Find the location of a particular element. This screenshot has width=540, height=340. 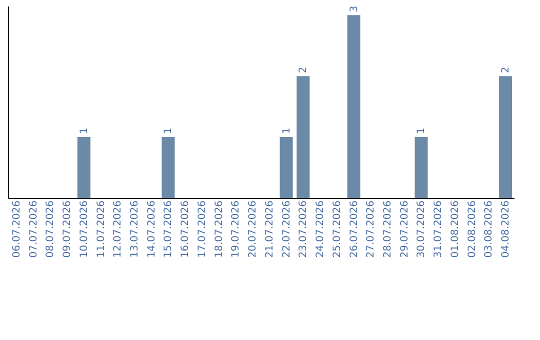

x-tick-label: 31.07.2026 is located at coordinates (438, 229).